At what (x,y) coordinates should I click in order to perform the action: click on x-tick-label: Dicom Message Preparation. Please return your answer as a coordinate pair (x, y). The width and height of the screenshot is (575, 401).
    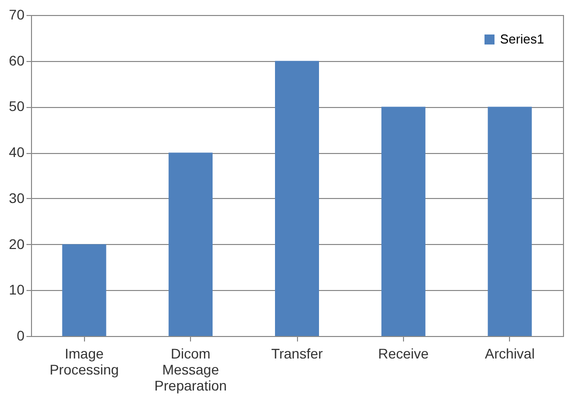
    Looking at the image, I should click on (190, 370).